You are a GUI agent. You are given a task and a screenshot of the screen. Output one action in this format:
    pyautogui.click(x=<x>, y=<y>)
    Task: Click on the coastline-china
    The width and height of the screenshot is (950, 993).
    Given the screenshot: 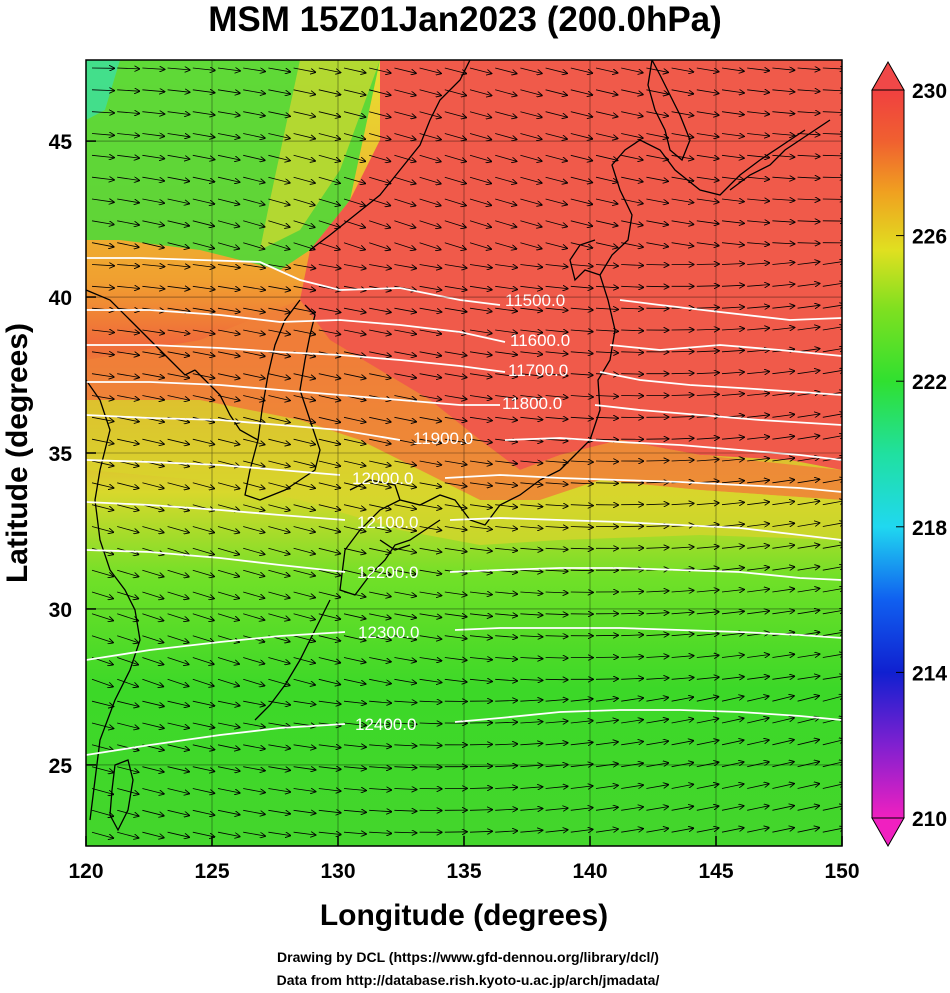 What is the action you would take?
    pyautogui.click(x=141, y=555)
    